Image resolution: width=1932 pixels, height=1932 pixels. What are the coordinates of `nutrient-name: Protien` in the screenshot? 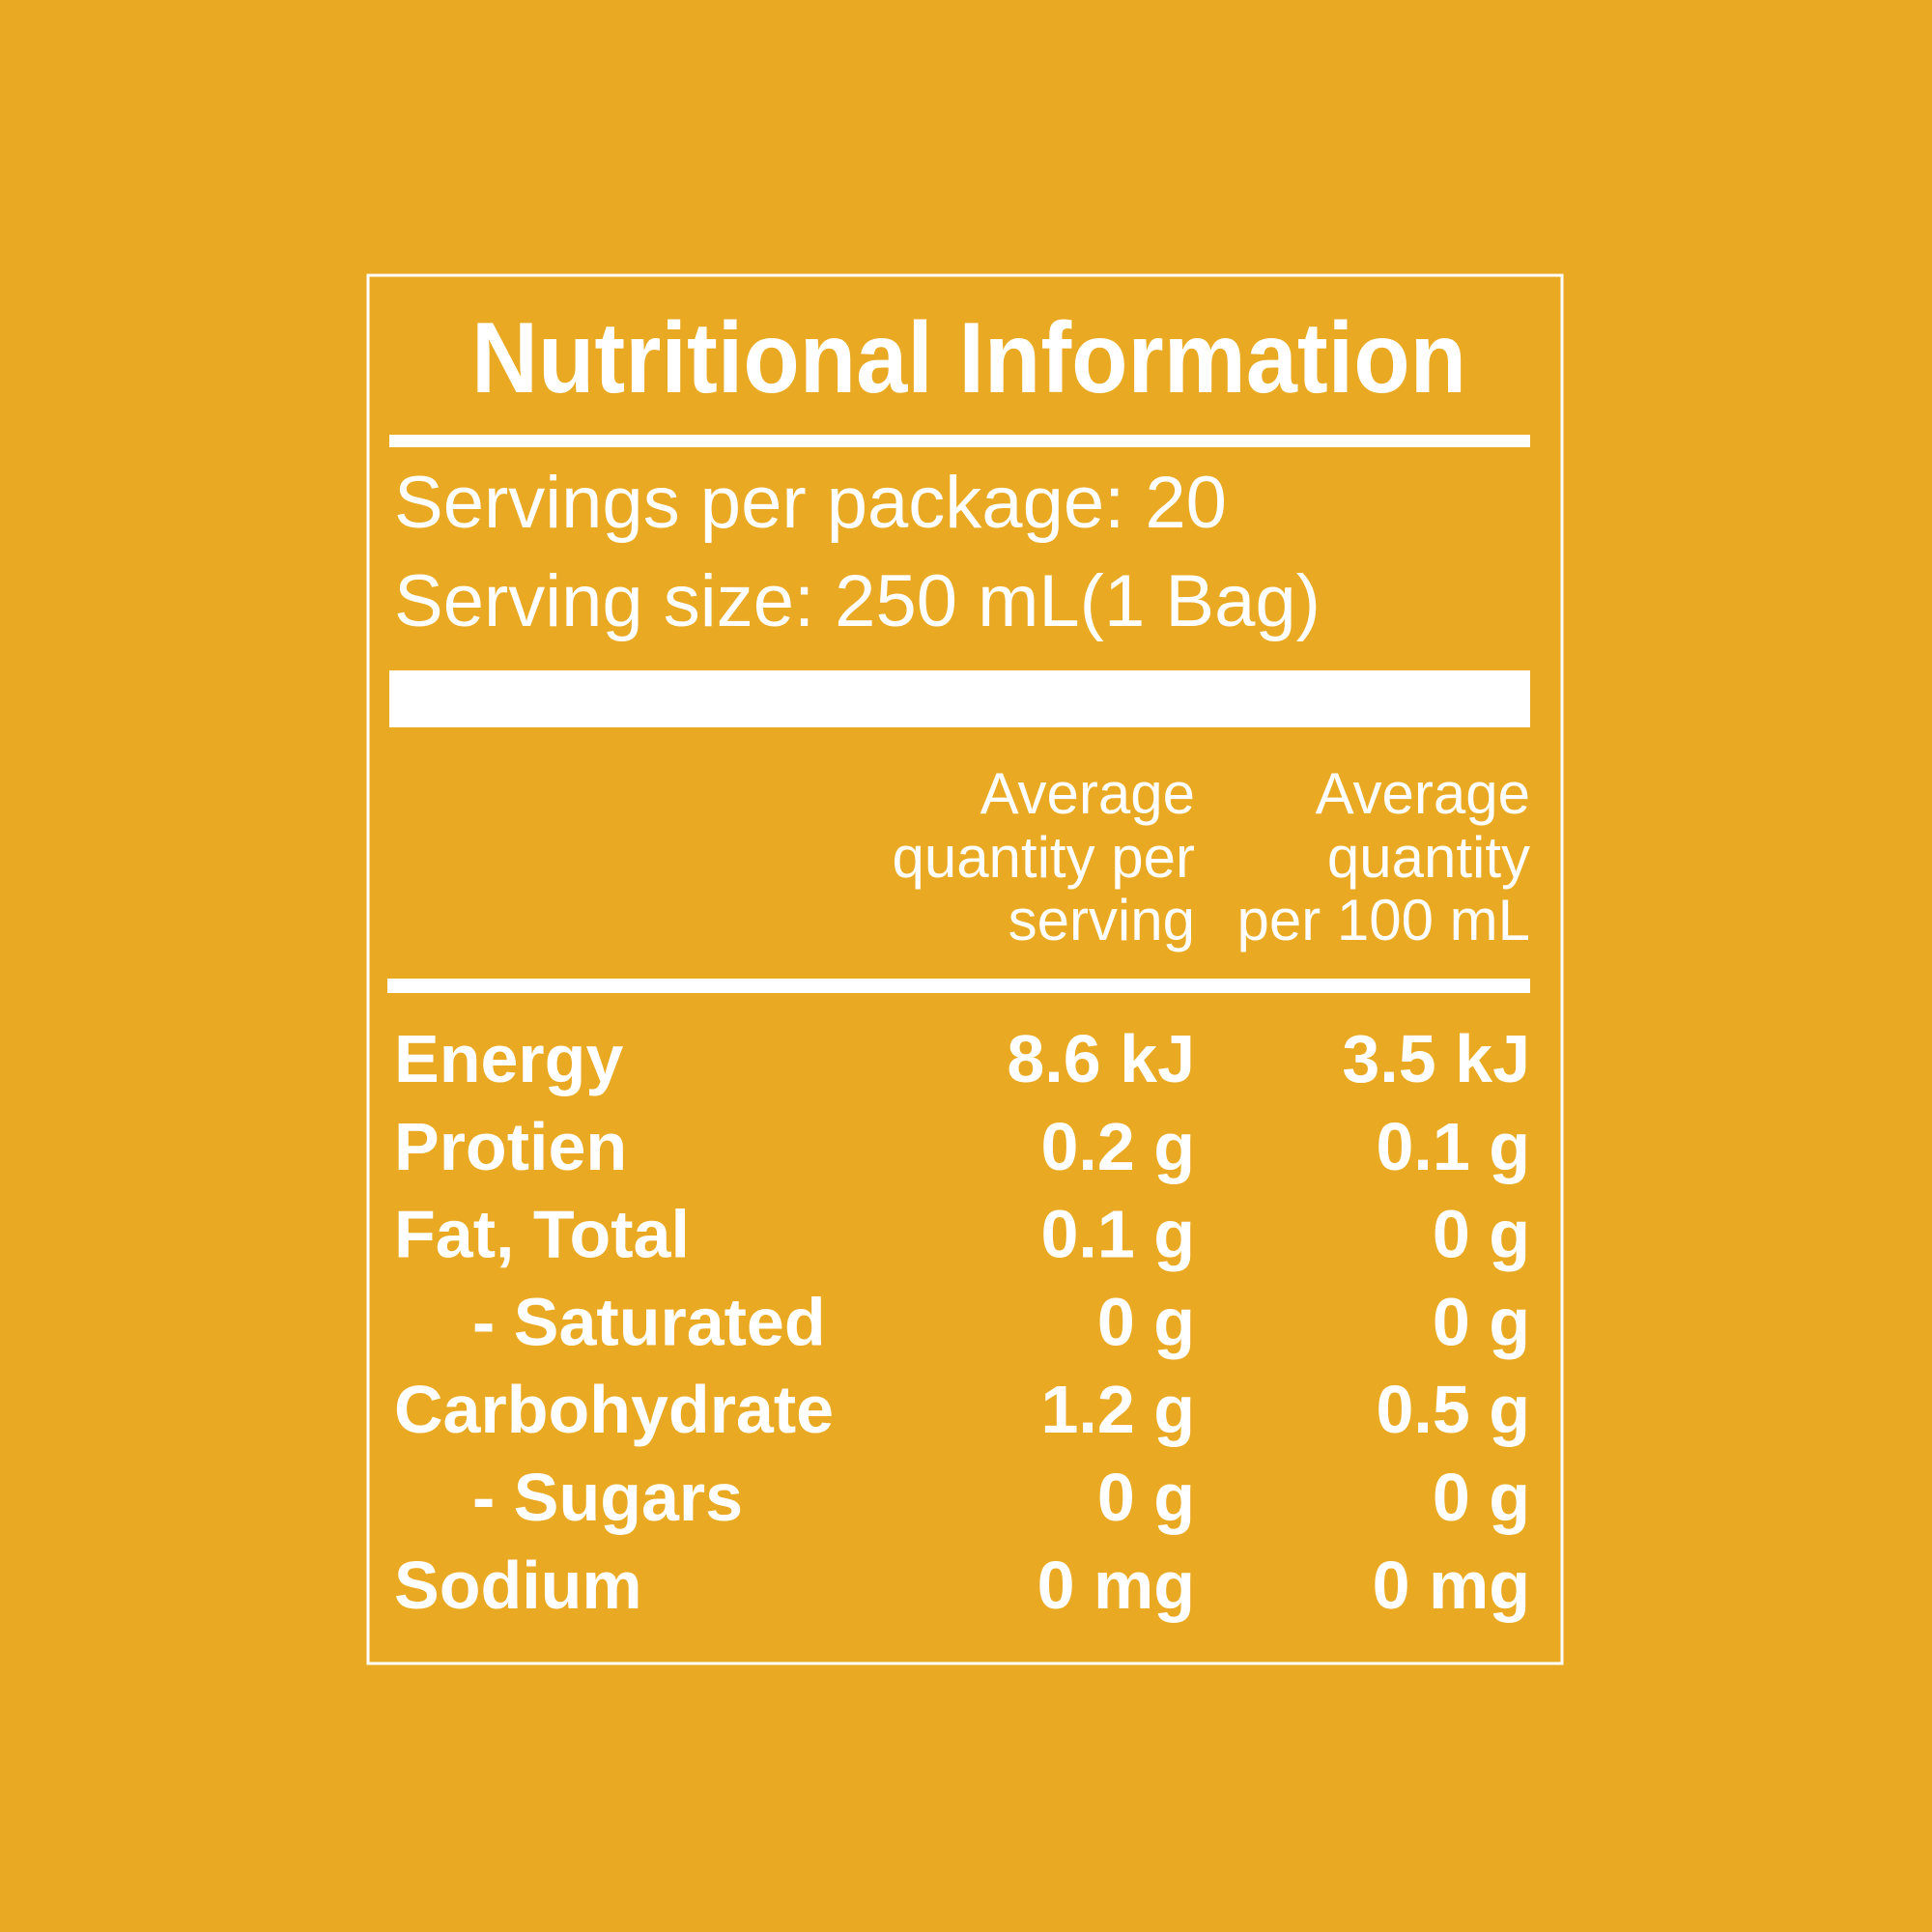 It's located at (510, 1146).